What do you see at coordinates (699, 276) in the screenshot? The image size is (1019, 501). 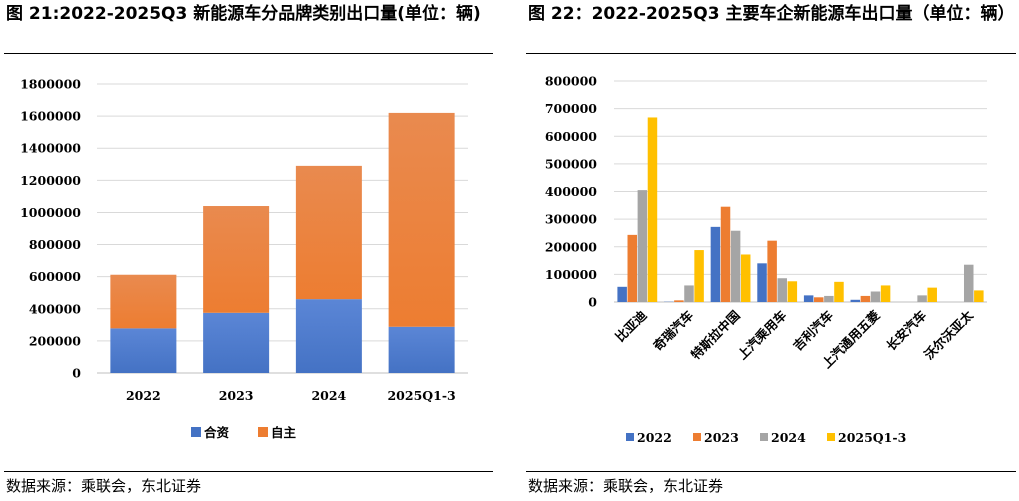 I see `bar-2025Q1-3-奇瑞汽车` at bounding box center [699, 276].